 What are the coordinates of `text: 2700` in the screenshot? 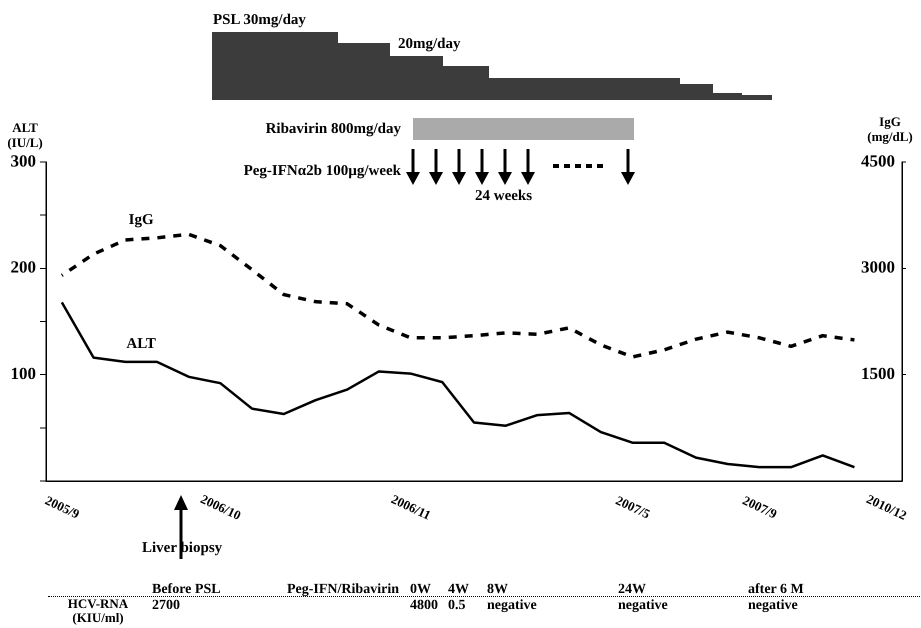 It's located at (166, 606).